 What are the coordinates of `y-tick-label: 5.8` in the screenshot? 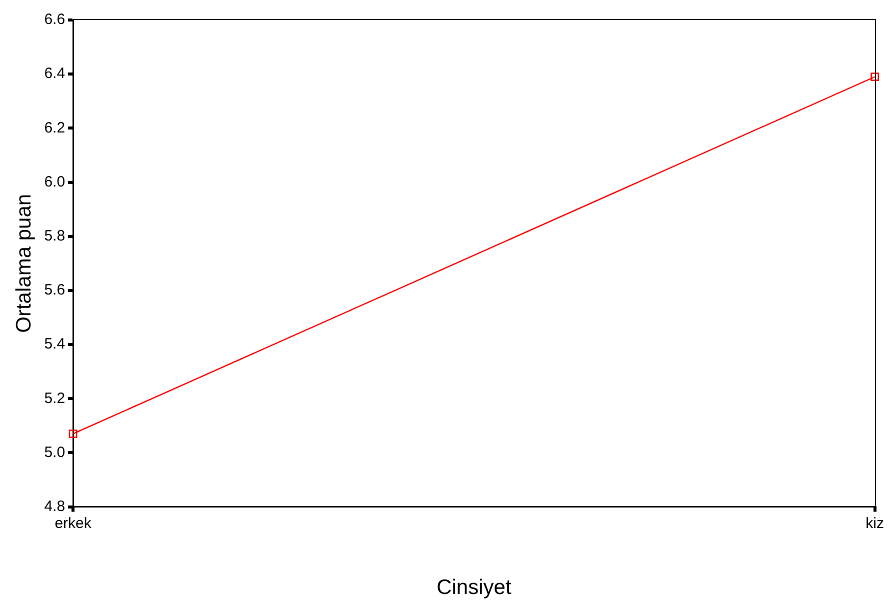 It's located at (55, 235).